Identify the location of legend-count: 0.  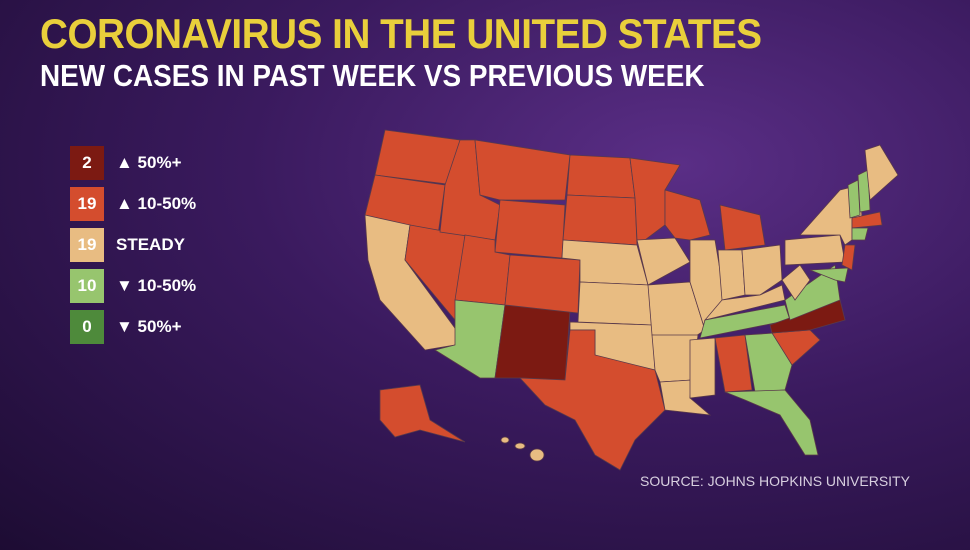
(87, 326).